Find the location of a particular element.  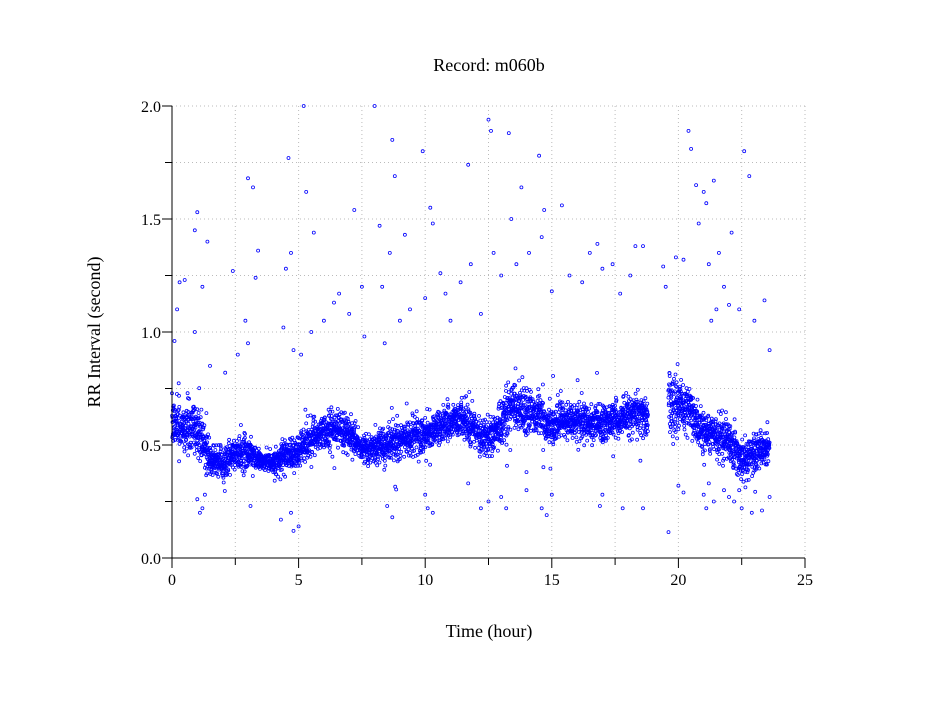

x-tick-label: 25 is located at coordinates (805, 580).